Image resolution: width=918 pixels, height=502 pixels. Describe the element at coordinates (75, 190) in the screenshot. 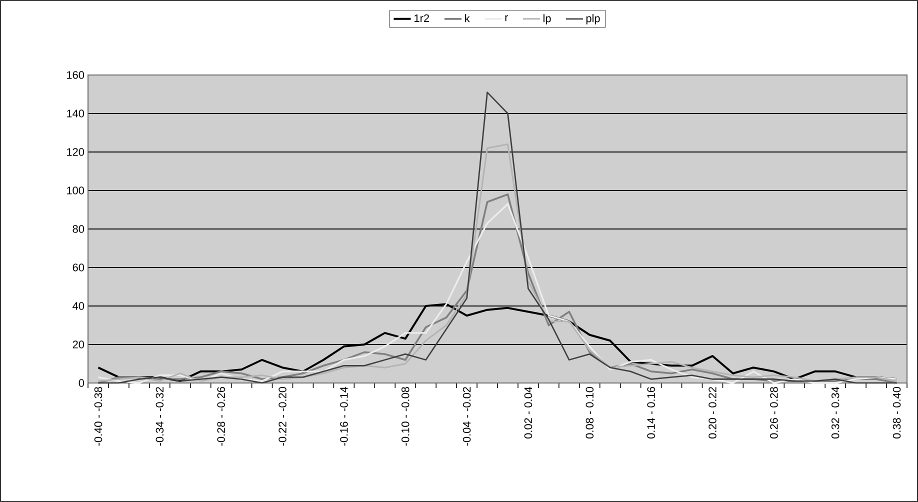

I see `y-tick-label: 100` at that location.